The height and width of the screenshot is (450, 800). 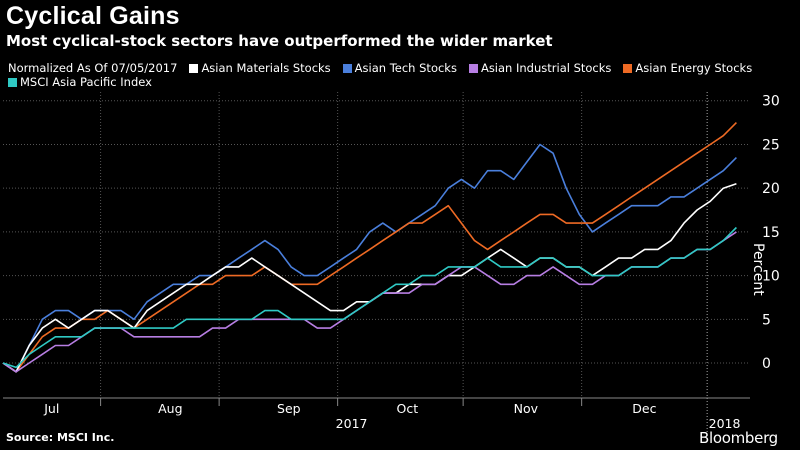 I want to click on y-tick-label-15: 15, so click(x=771, y=233).